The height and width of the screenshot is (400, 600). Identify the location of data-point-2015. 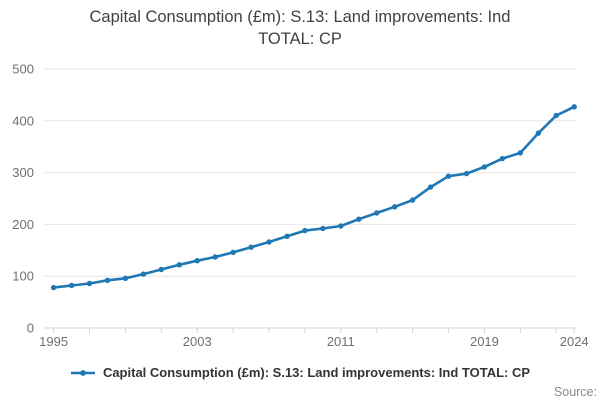
(412, 200).